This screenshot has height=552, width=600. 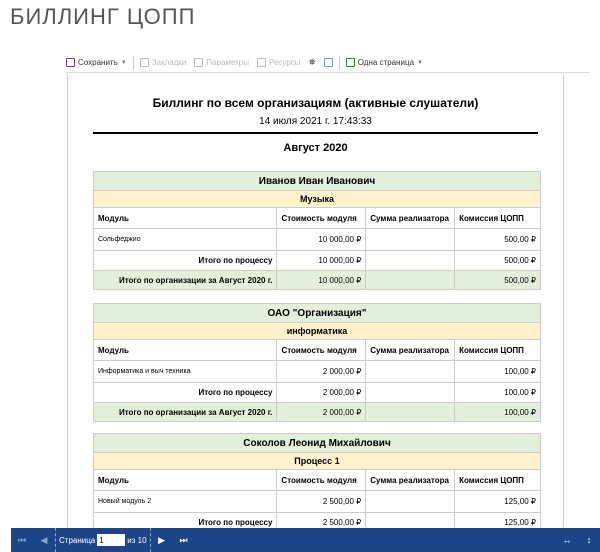 I want to click on process-name: Музыка, so click(x=317, y=199).